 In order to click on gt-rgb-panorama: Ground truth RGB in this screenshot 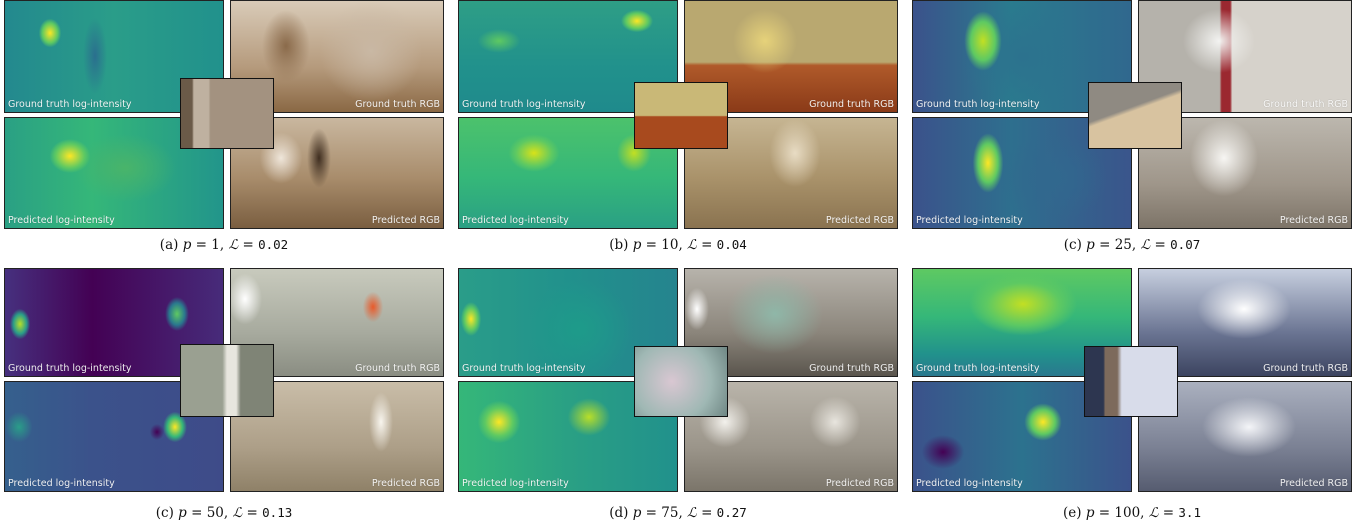, I will do `click(791, 322)`.